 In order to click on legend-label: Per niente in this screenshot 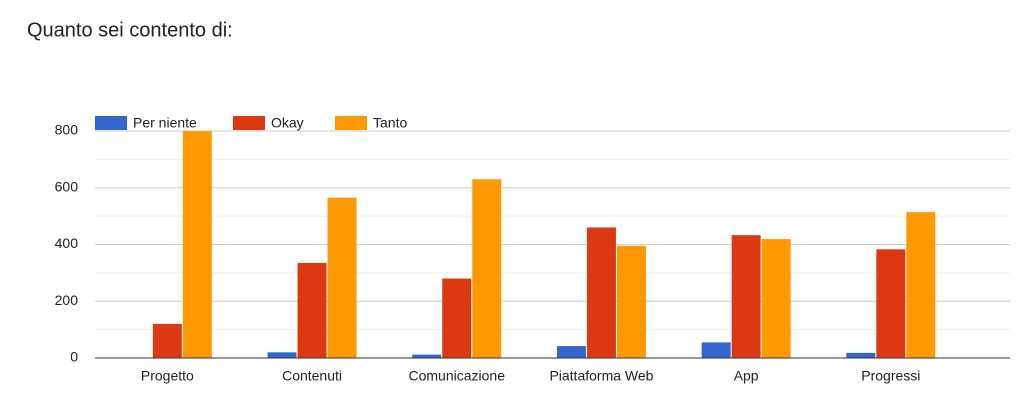, I will do `click(165, 123)`.